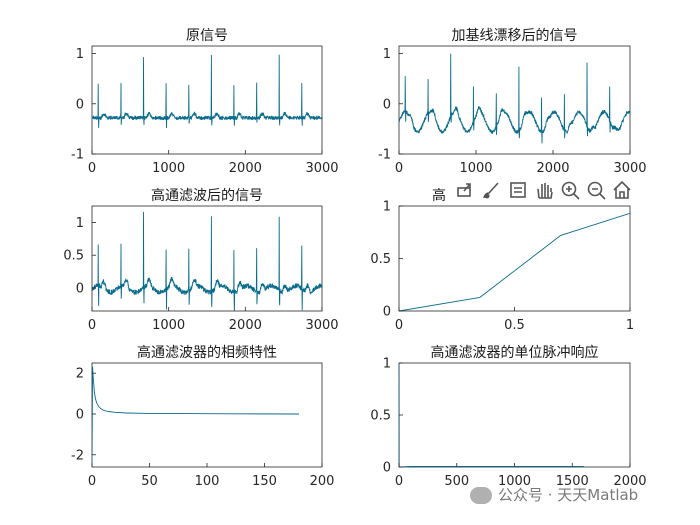 The height and width of the screenshot is (525, 700). I want to click on subplot-title: 高, so click(439, 195).